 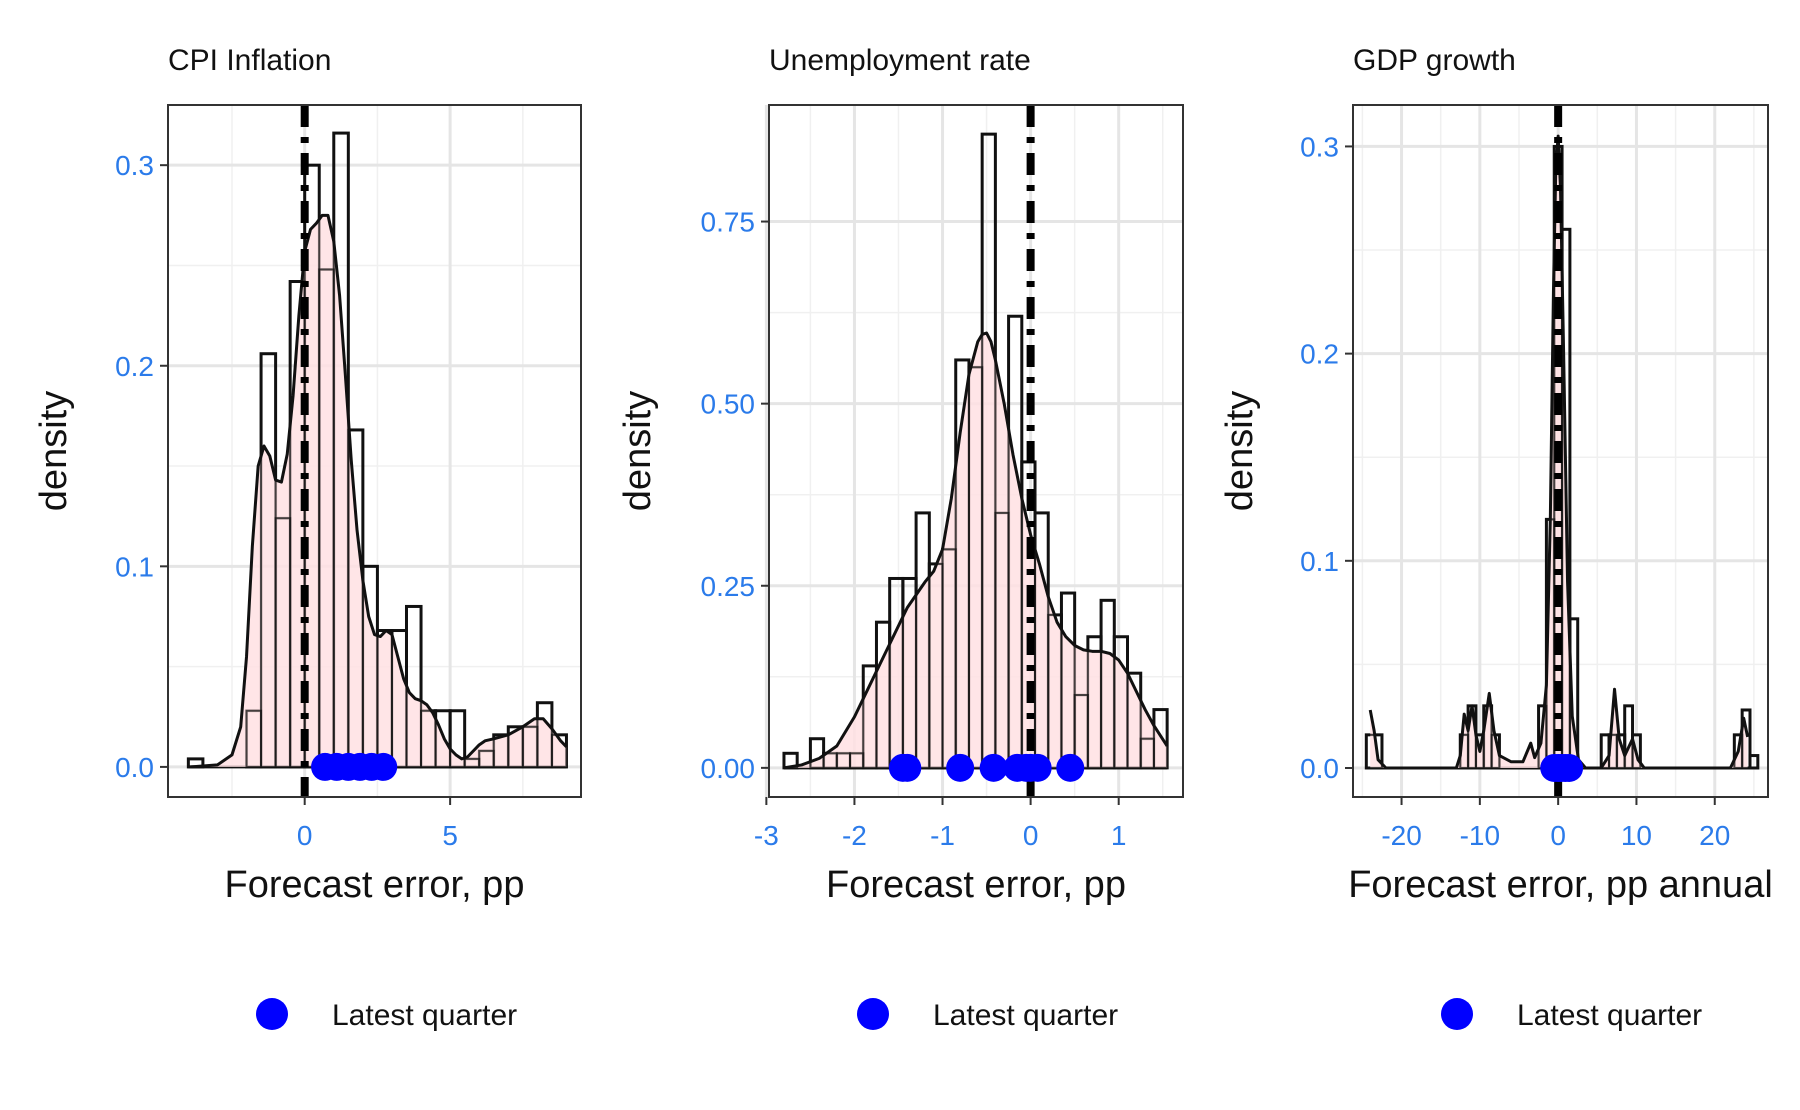 What do you see at coordinates (728, 222) in the screenshot?
I see `y-tick-label: 0.75` at bounding box center [728, 222].